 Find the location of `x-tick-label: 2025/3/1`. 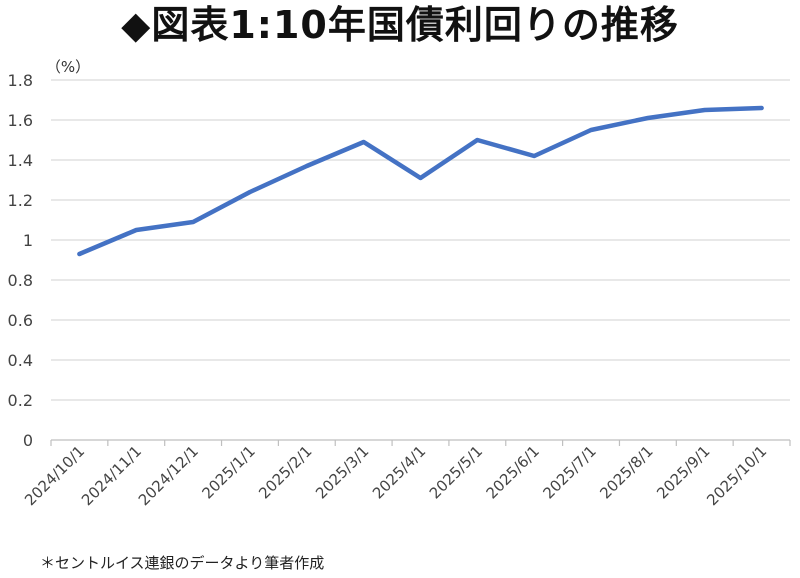

x-tick-label: 2025/3/1 is located at coordinates (342, 472).